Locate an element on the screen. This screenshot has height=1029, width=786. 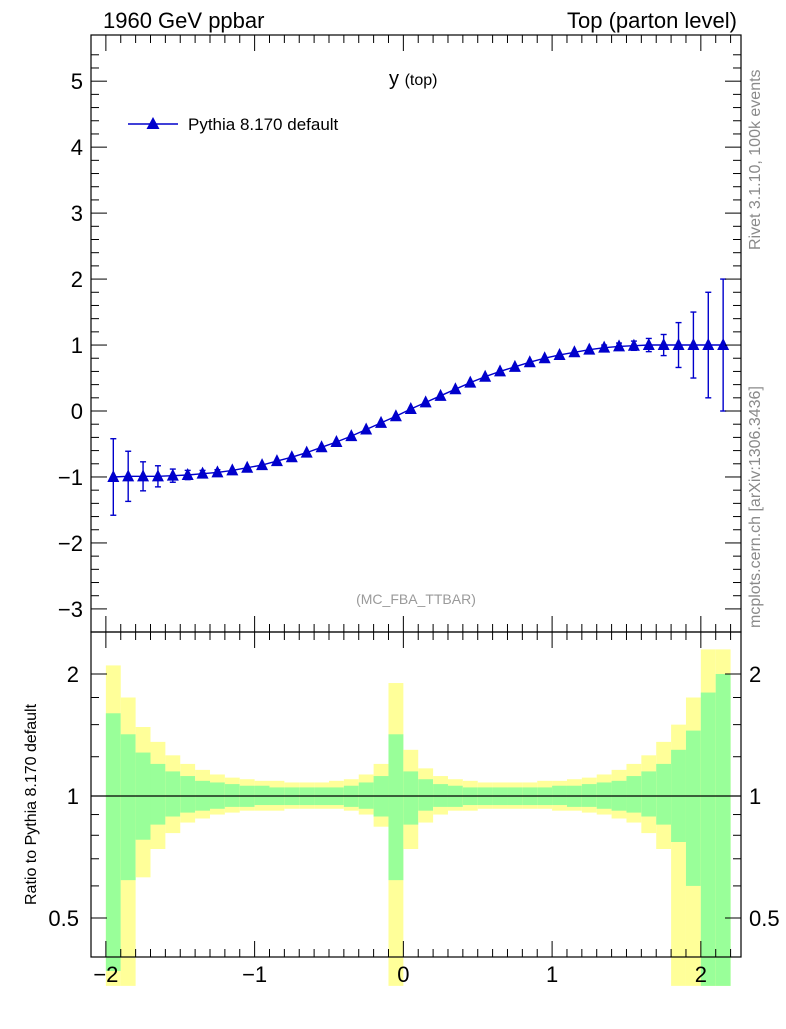
legend: Pythia 8.170 default is located at coordinates (233, 124).